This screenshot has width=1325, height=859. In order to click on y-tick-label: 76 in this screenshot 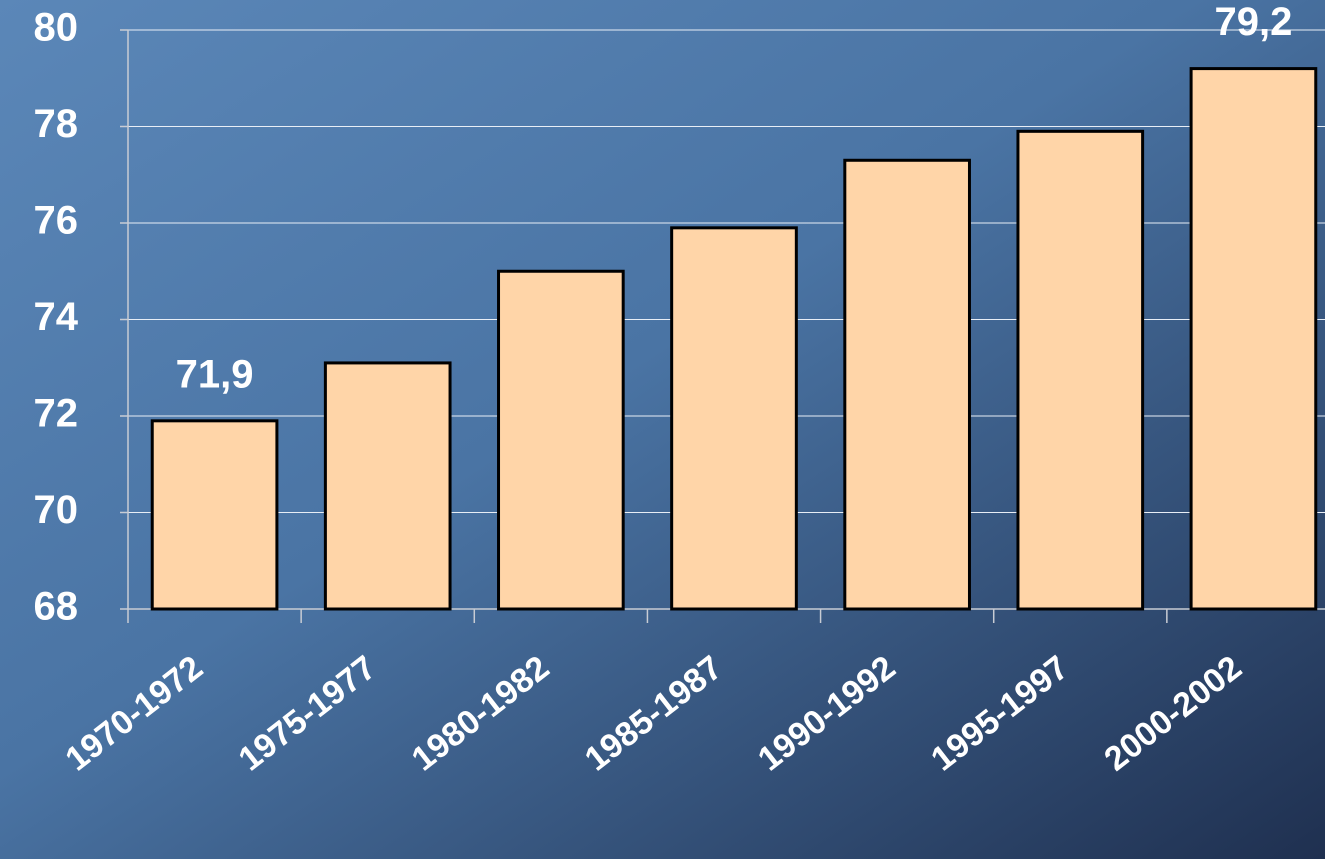, I will do `click(56, 221)`.